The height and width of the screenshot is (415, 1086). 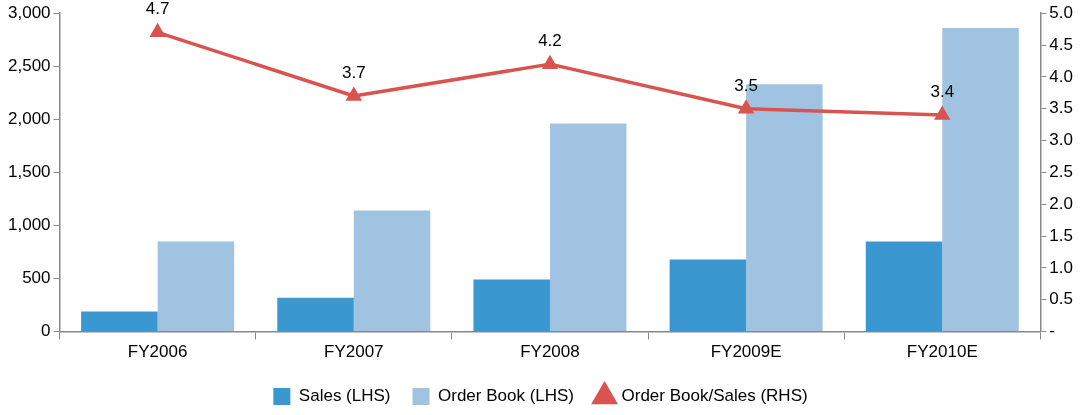 I want to click on y2-tick-label: 2.5, so click(x=1061, y=172).